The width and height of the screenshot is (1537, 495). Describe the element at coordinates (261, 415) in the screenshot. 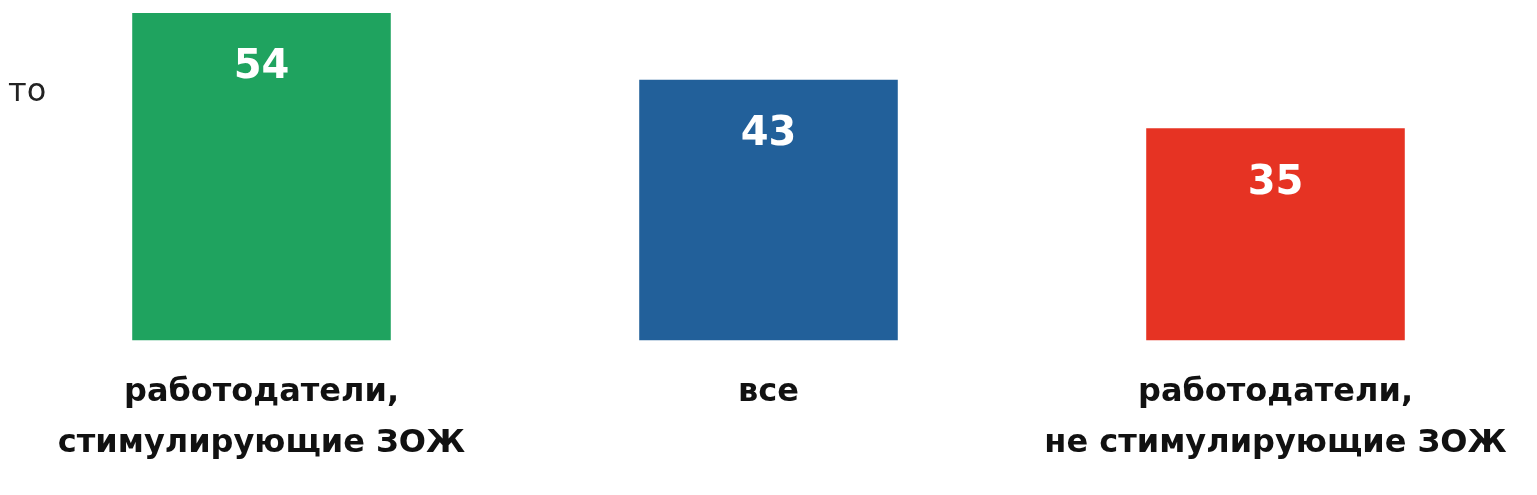

I see `x-tick-label: работодатели, стимулирующие ЗОЖ` at that location.